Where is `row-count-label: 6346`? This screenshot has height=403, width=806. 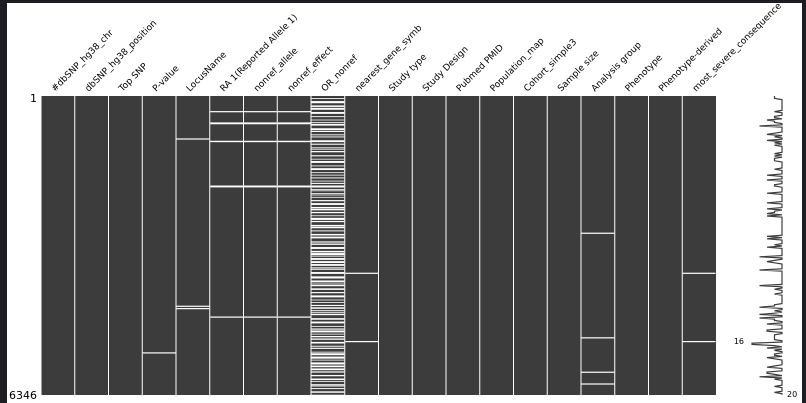 row-count-label: 6346 is located at coordinates (23, 395).